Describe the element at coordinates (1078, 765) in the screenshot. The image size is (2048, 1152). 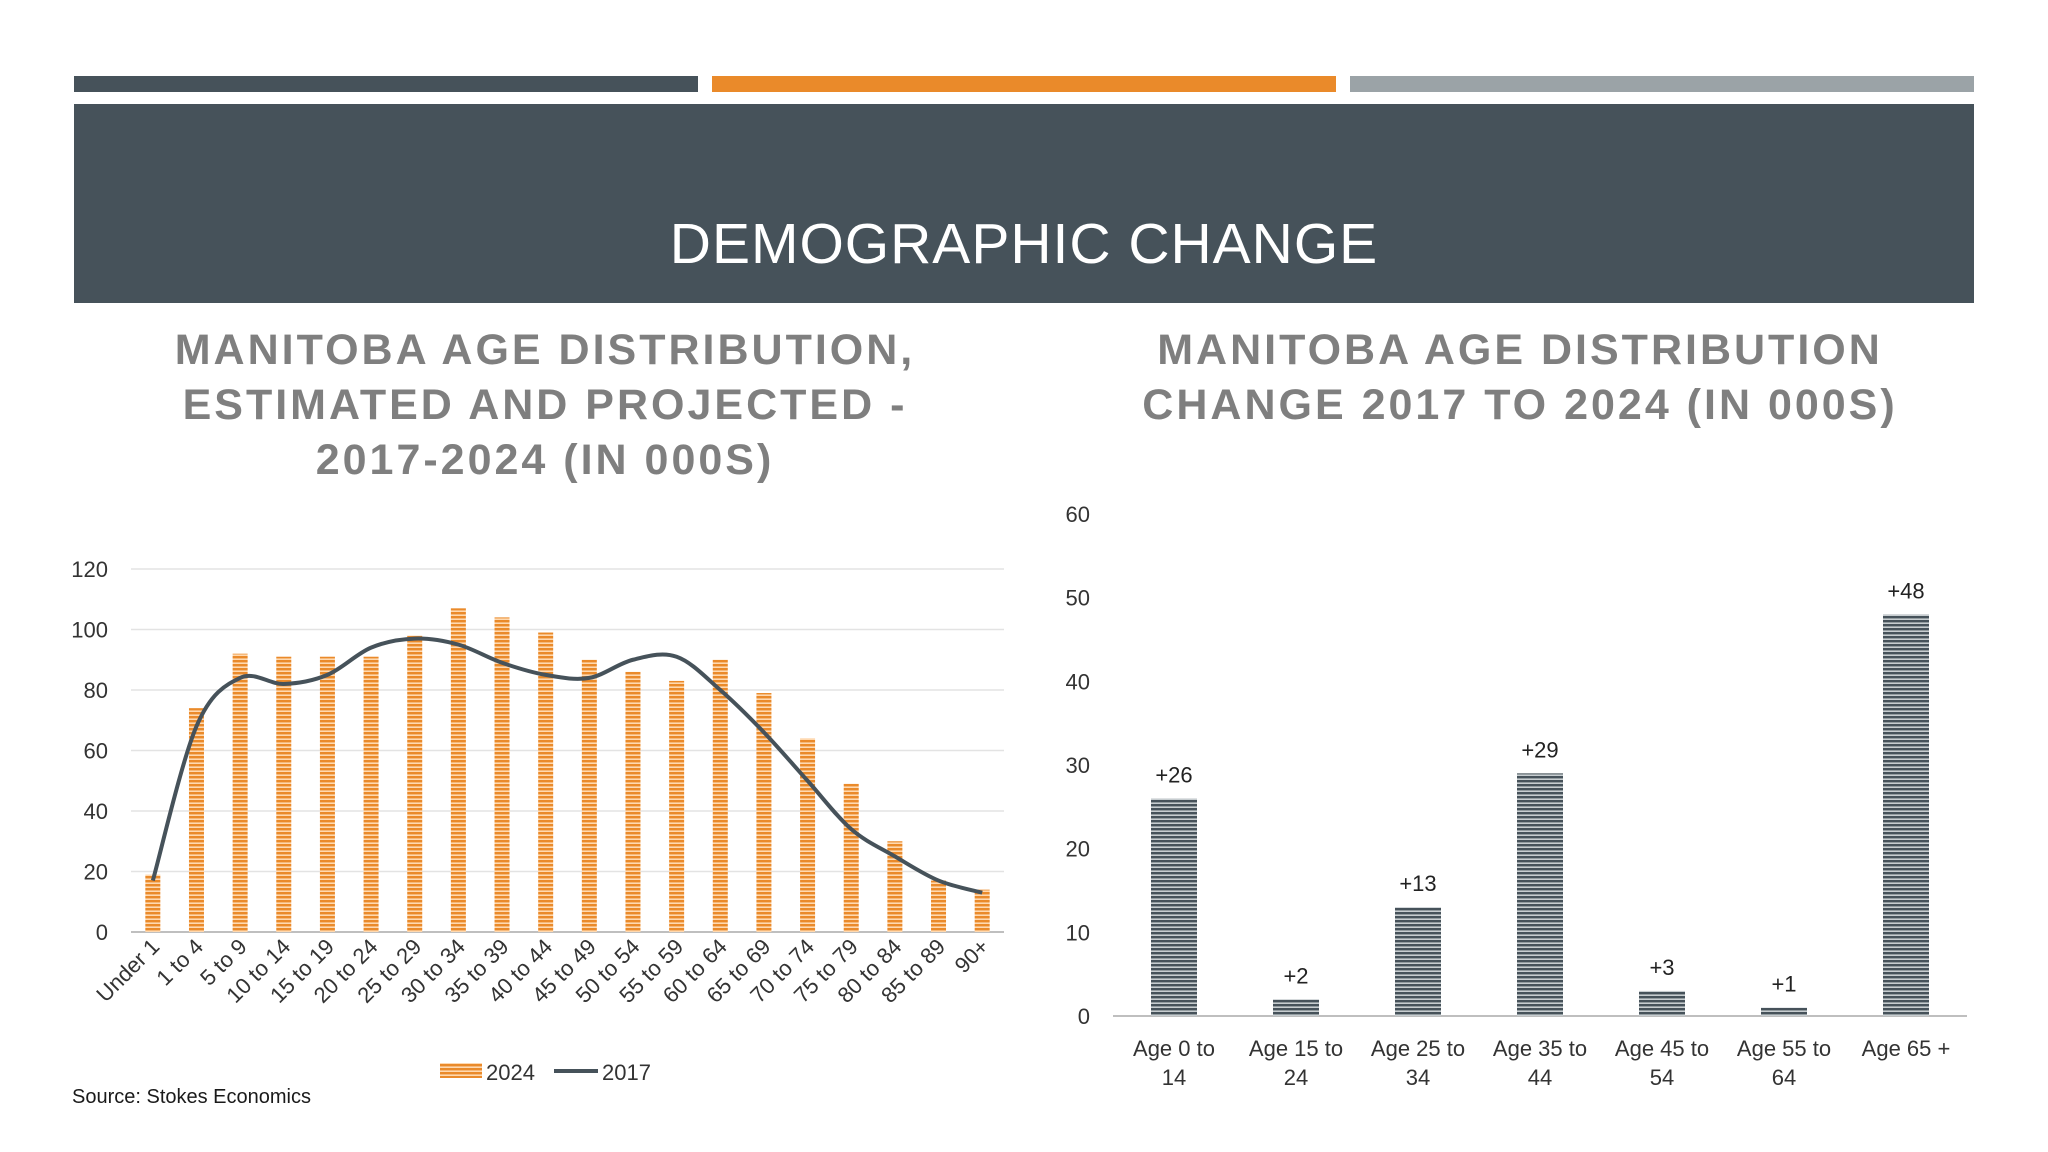
I see `y-tick-label: 30` at that location.